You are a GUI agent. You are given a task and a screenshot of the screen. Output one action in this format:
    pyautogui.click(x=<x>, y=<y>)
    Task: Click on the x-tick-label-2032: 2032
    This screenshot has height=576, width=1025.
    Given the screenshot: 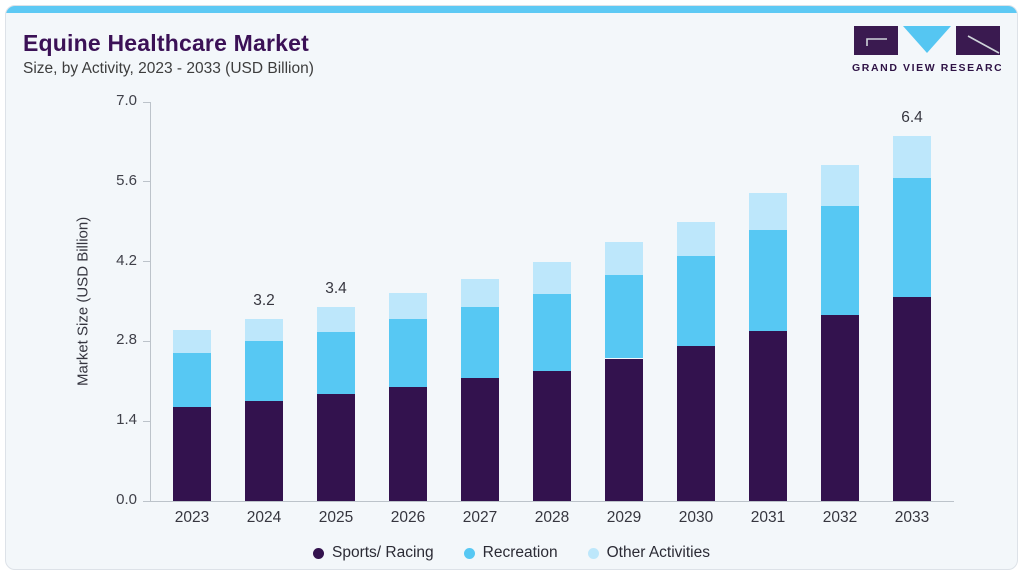 What is the action you would take?
    pyautogui.click(x=840, y=517)
    